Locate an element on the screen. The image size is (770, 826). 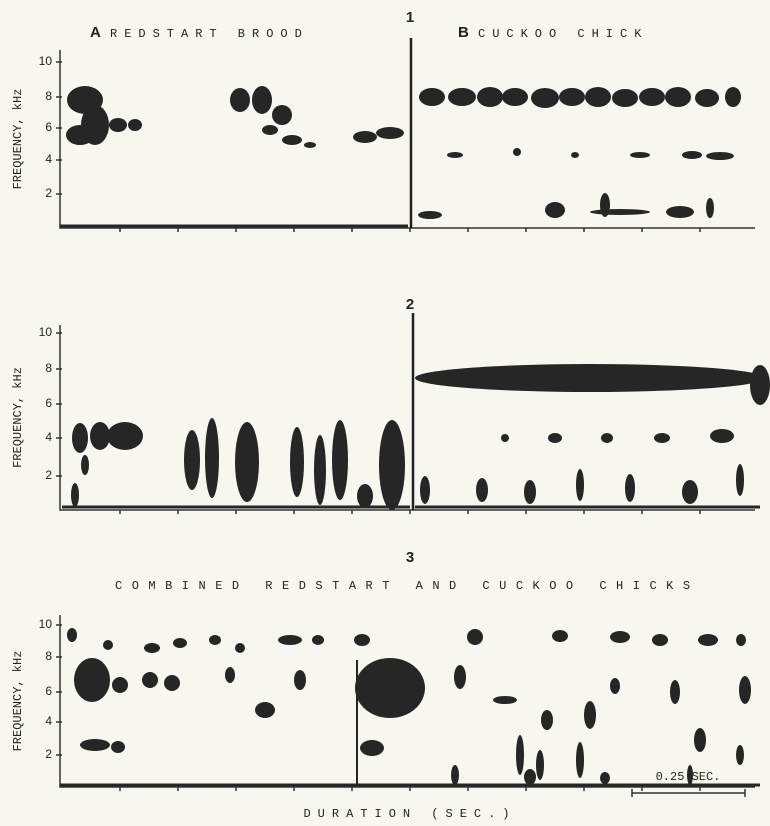
y-tick-label: 8 is located at coordinates (48, 656).